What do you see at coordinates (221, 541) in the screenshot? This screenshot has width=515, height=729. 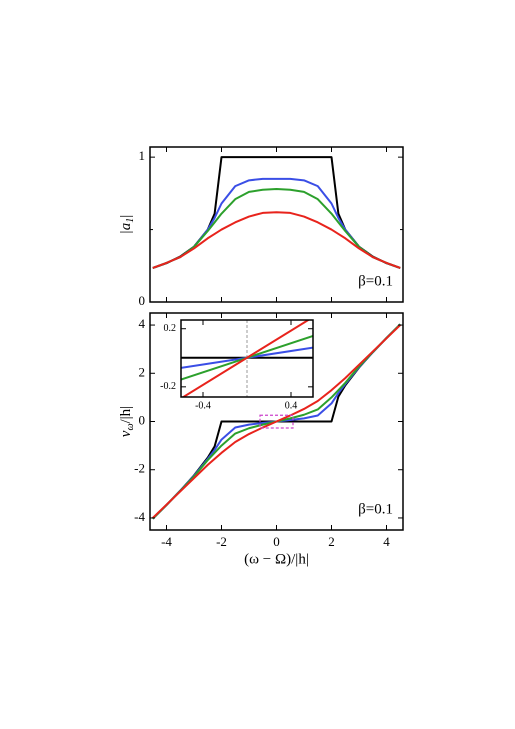 I see `x-tick-label: -2` at bounding box center [221, 541].